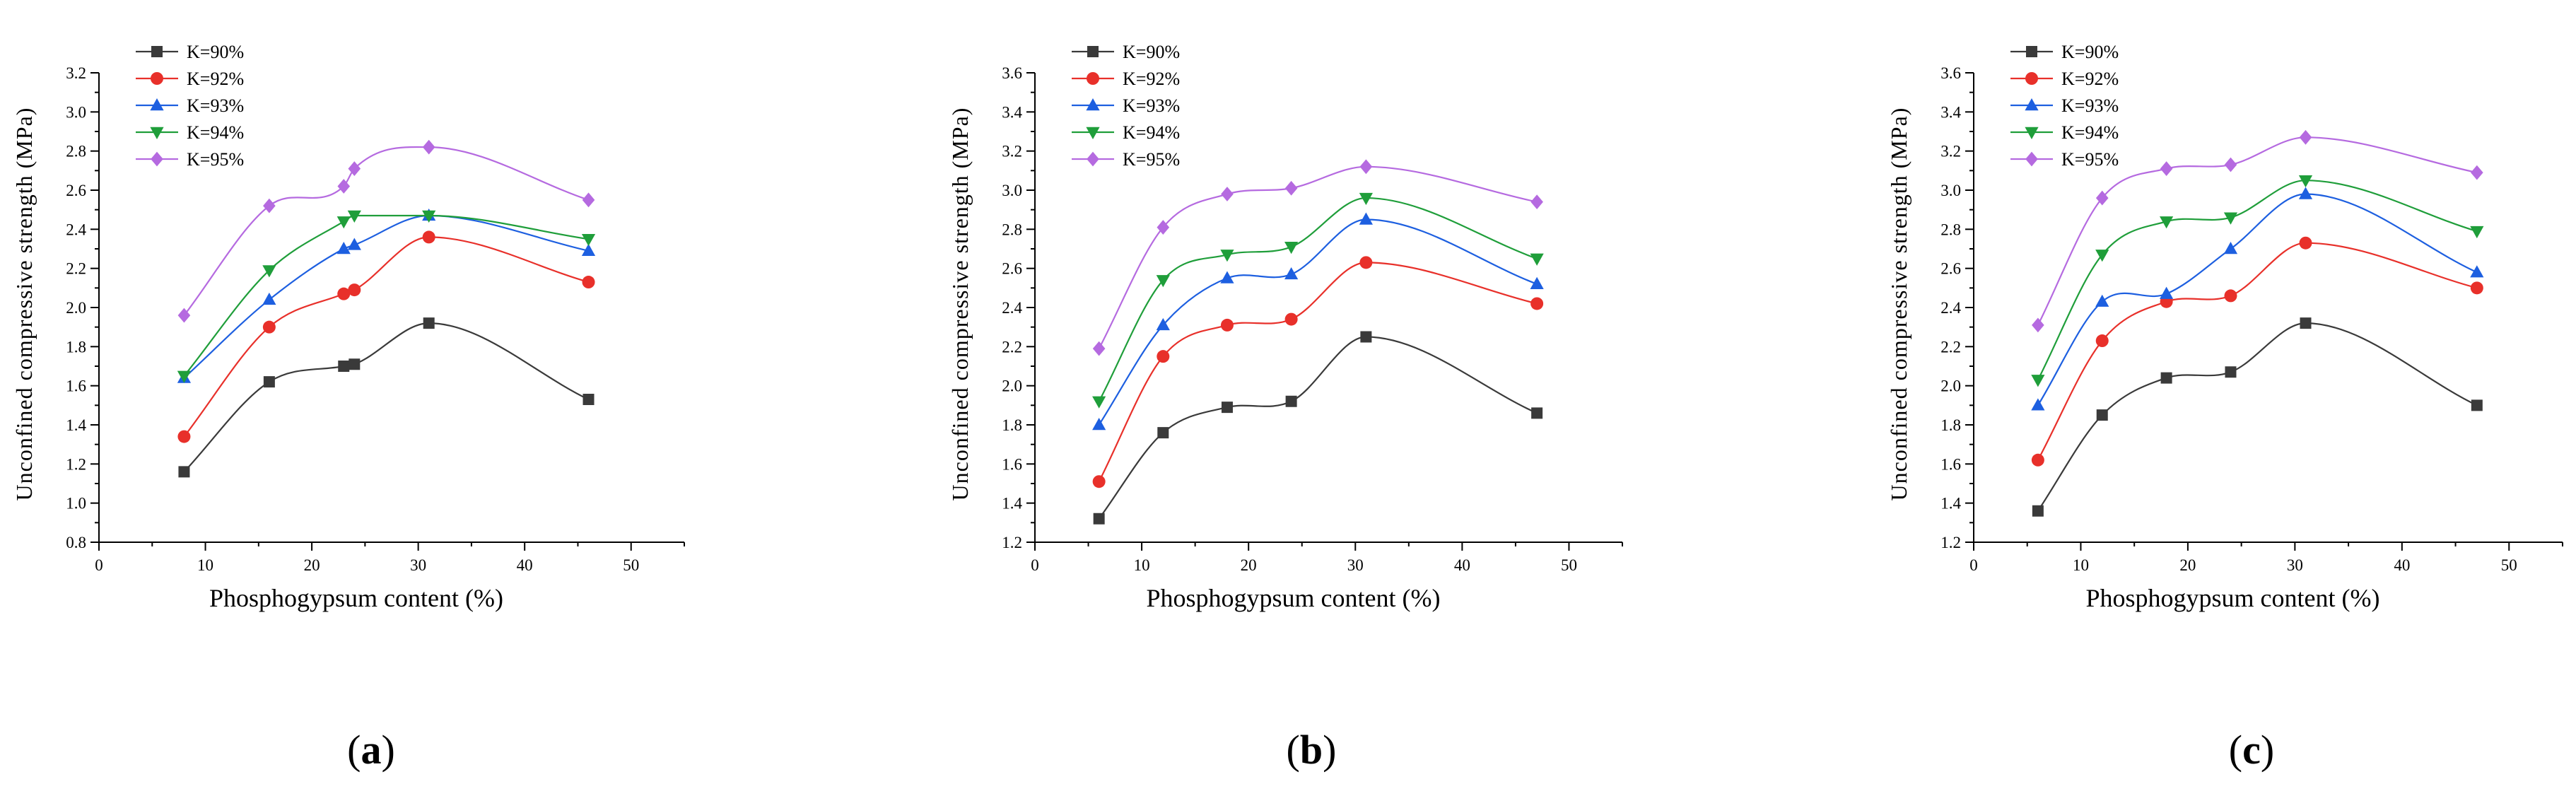 The width and height of the screenshot is (2576, 796). What do you see at coordinates (1951, 308) in the screenshot?
I see `y-tick-label: 2.4` at bounding box center [1951, 308].